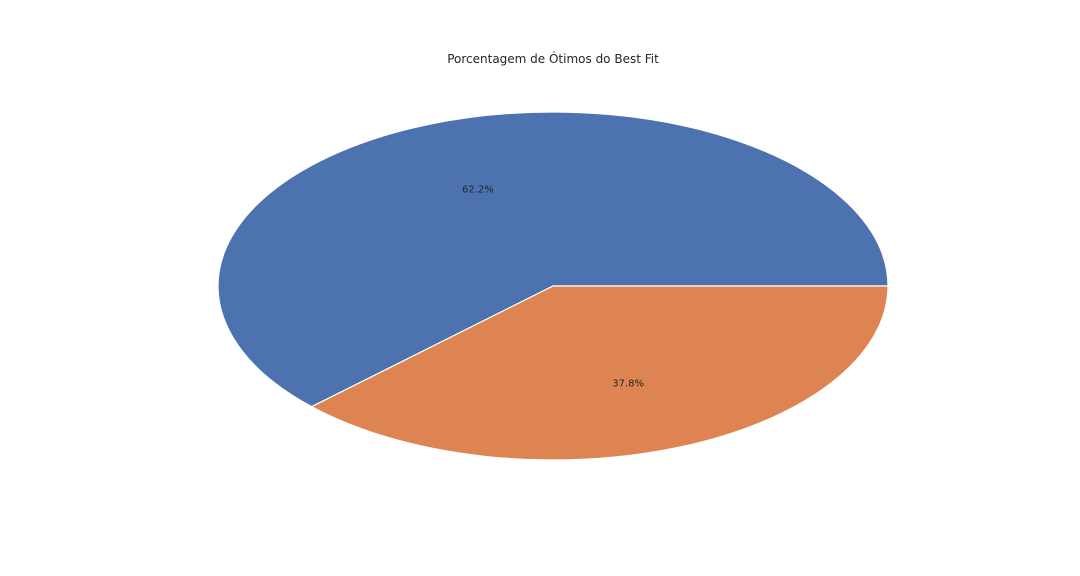 The width and height of the screenshot is (1080, 576). I want to click on slice-label-2: 37.8%, so click(628, 383).